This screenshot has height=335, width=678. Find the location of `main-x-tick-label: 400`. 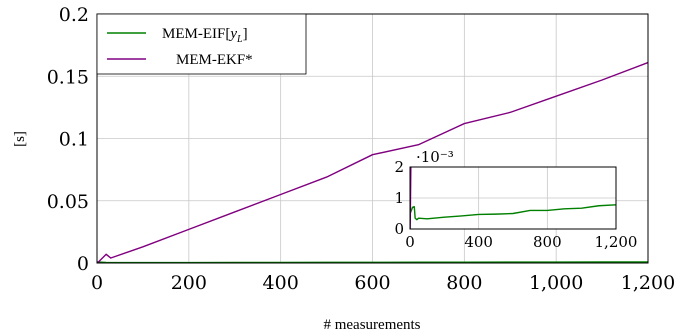

main-x-tick-label: 400 is located at coordinates (281, 283).